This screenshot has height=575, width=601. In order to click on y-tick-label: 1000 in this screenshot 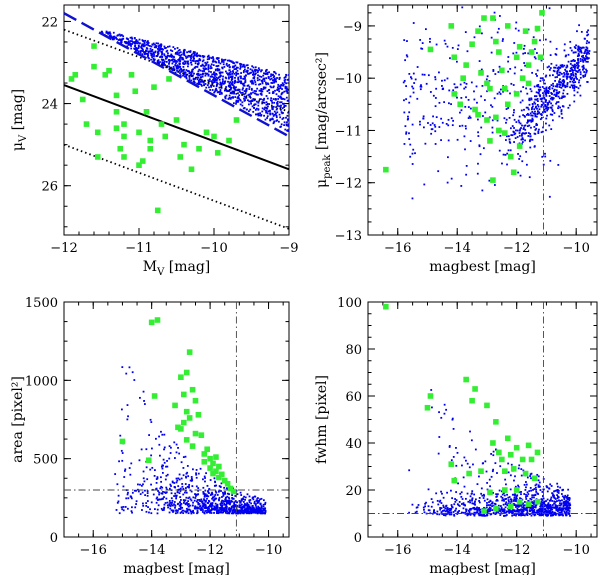, I will do `click(41, 381)`.